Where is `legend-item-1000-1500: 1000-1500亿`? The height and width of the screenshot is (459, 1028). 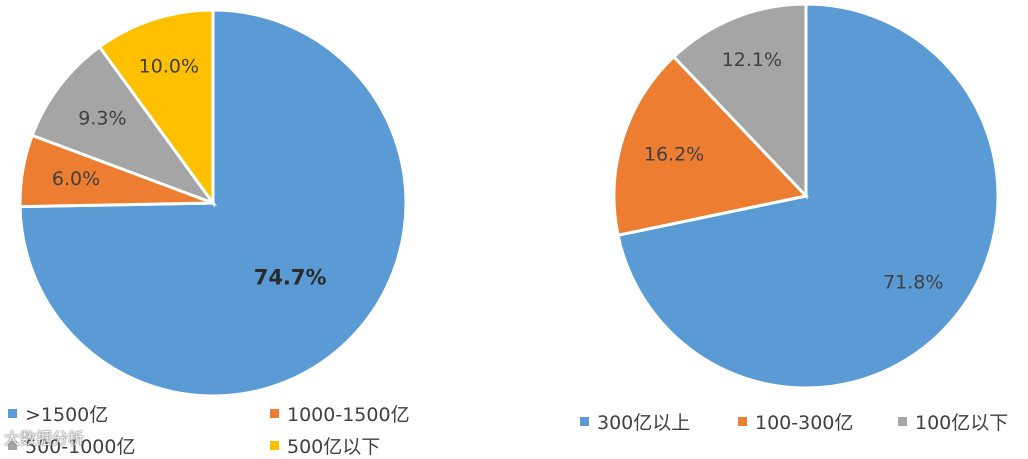
legend-item-1000-1500: 1000-1500亿 is located at coordinates (340, 413).